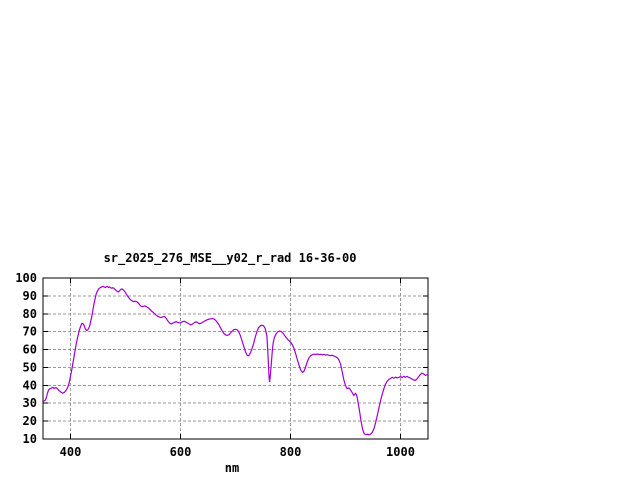 This screenshot has width=640, height=480. Describe the element at coordinates (30, 332) in the screenshot. I see `y-tick-label: 70` at that location.